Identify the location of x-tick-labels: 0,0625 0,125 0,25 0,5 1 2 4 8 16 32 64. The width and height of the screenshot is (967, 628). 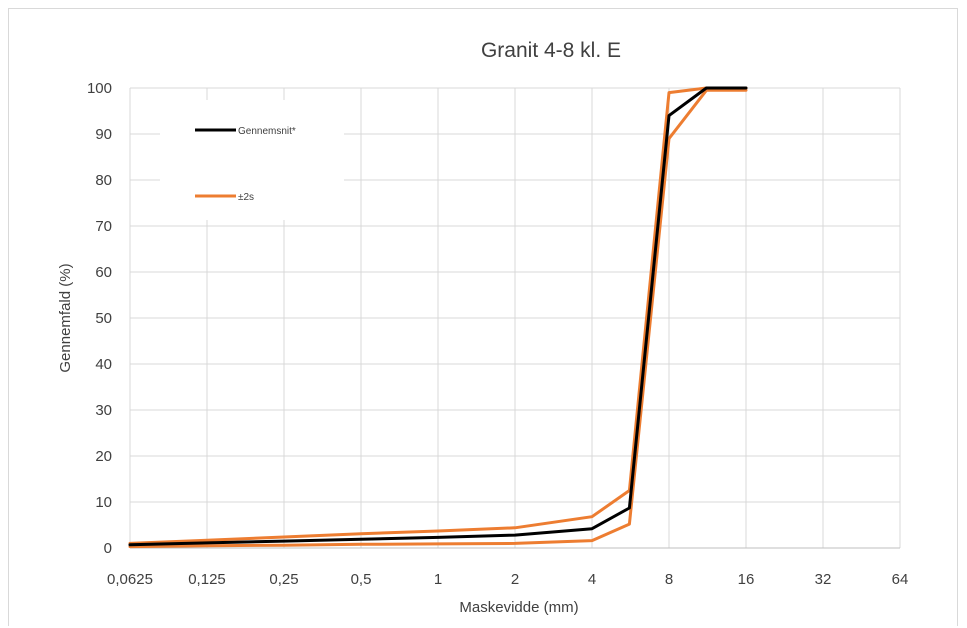
(507, 579).